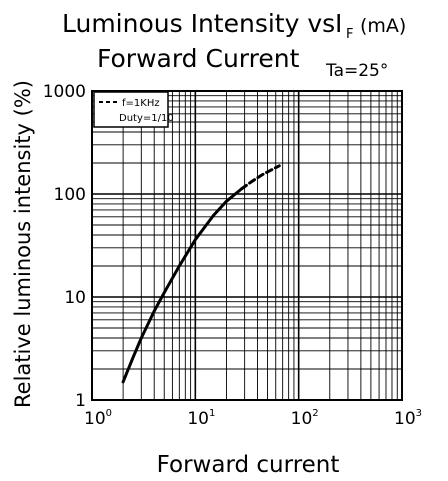 This screenshot has height=481, width=448. Describe the element at coordinates (198, 23) in the screenshot. I see `chart-title-line1: Luminous Intensity vs` at that location.